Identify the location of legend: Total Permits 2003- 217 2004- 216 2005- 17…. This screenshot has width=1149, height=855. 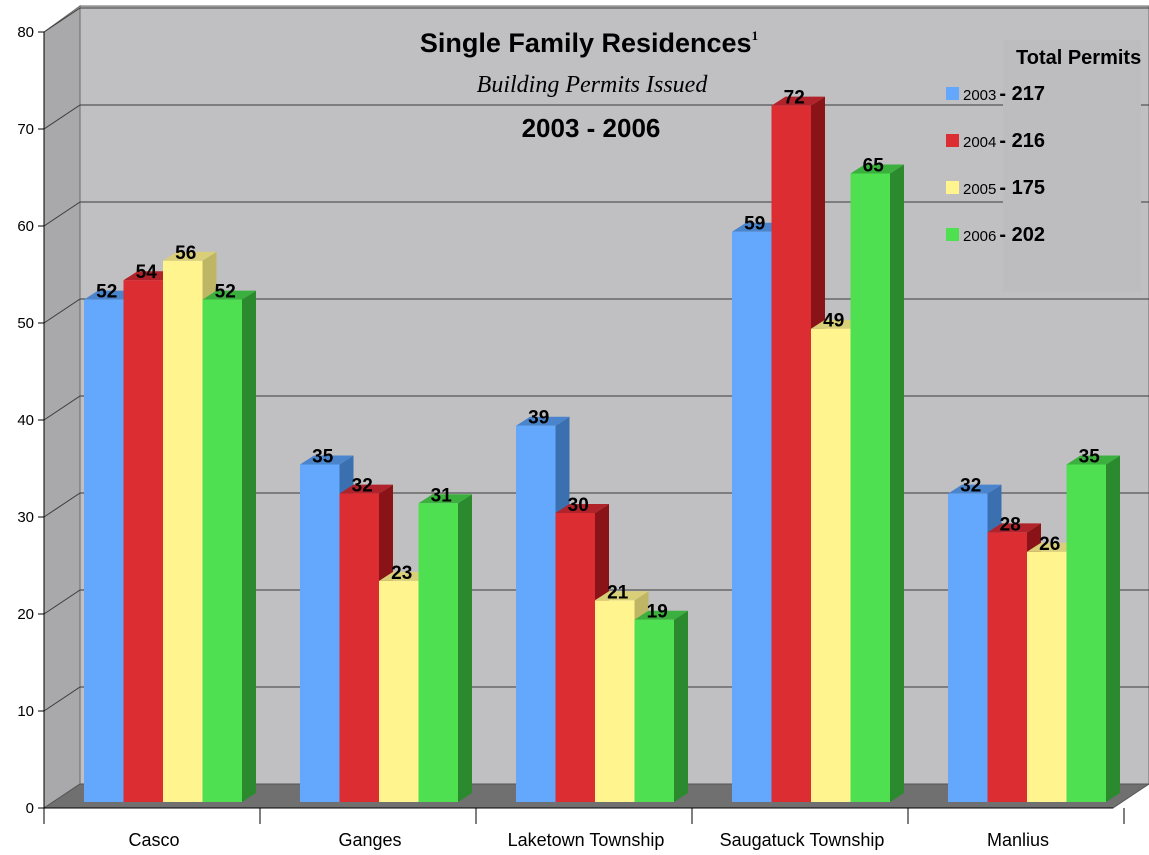
(1043, 166).